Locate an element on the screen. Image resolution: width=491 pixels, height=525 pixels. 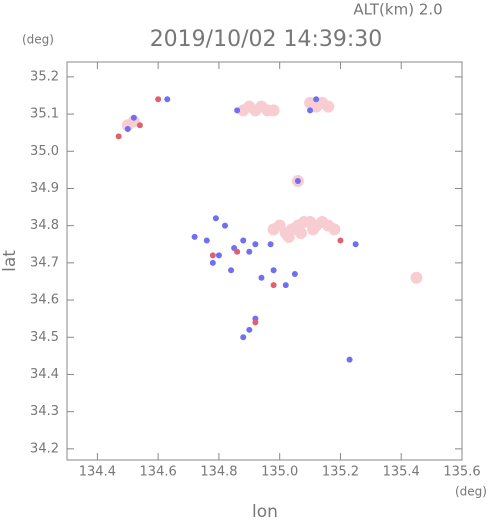
y-tick-label: 34.3 is located at coordinates (44, 411).